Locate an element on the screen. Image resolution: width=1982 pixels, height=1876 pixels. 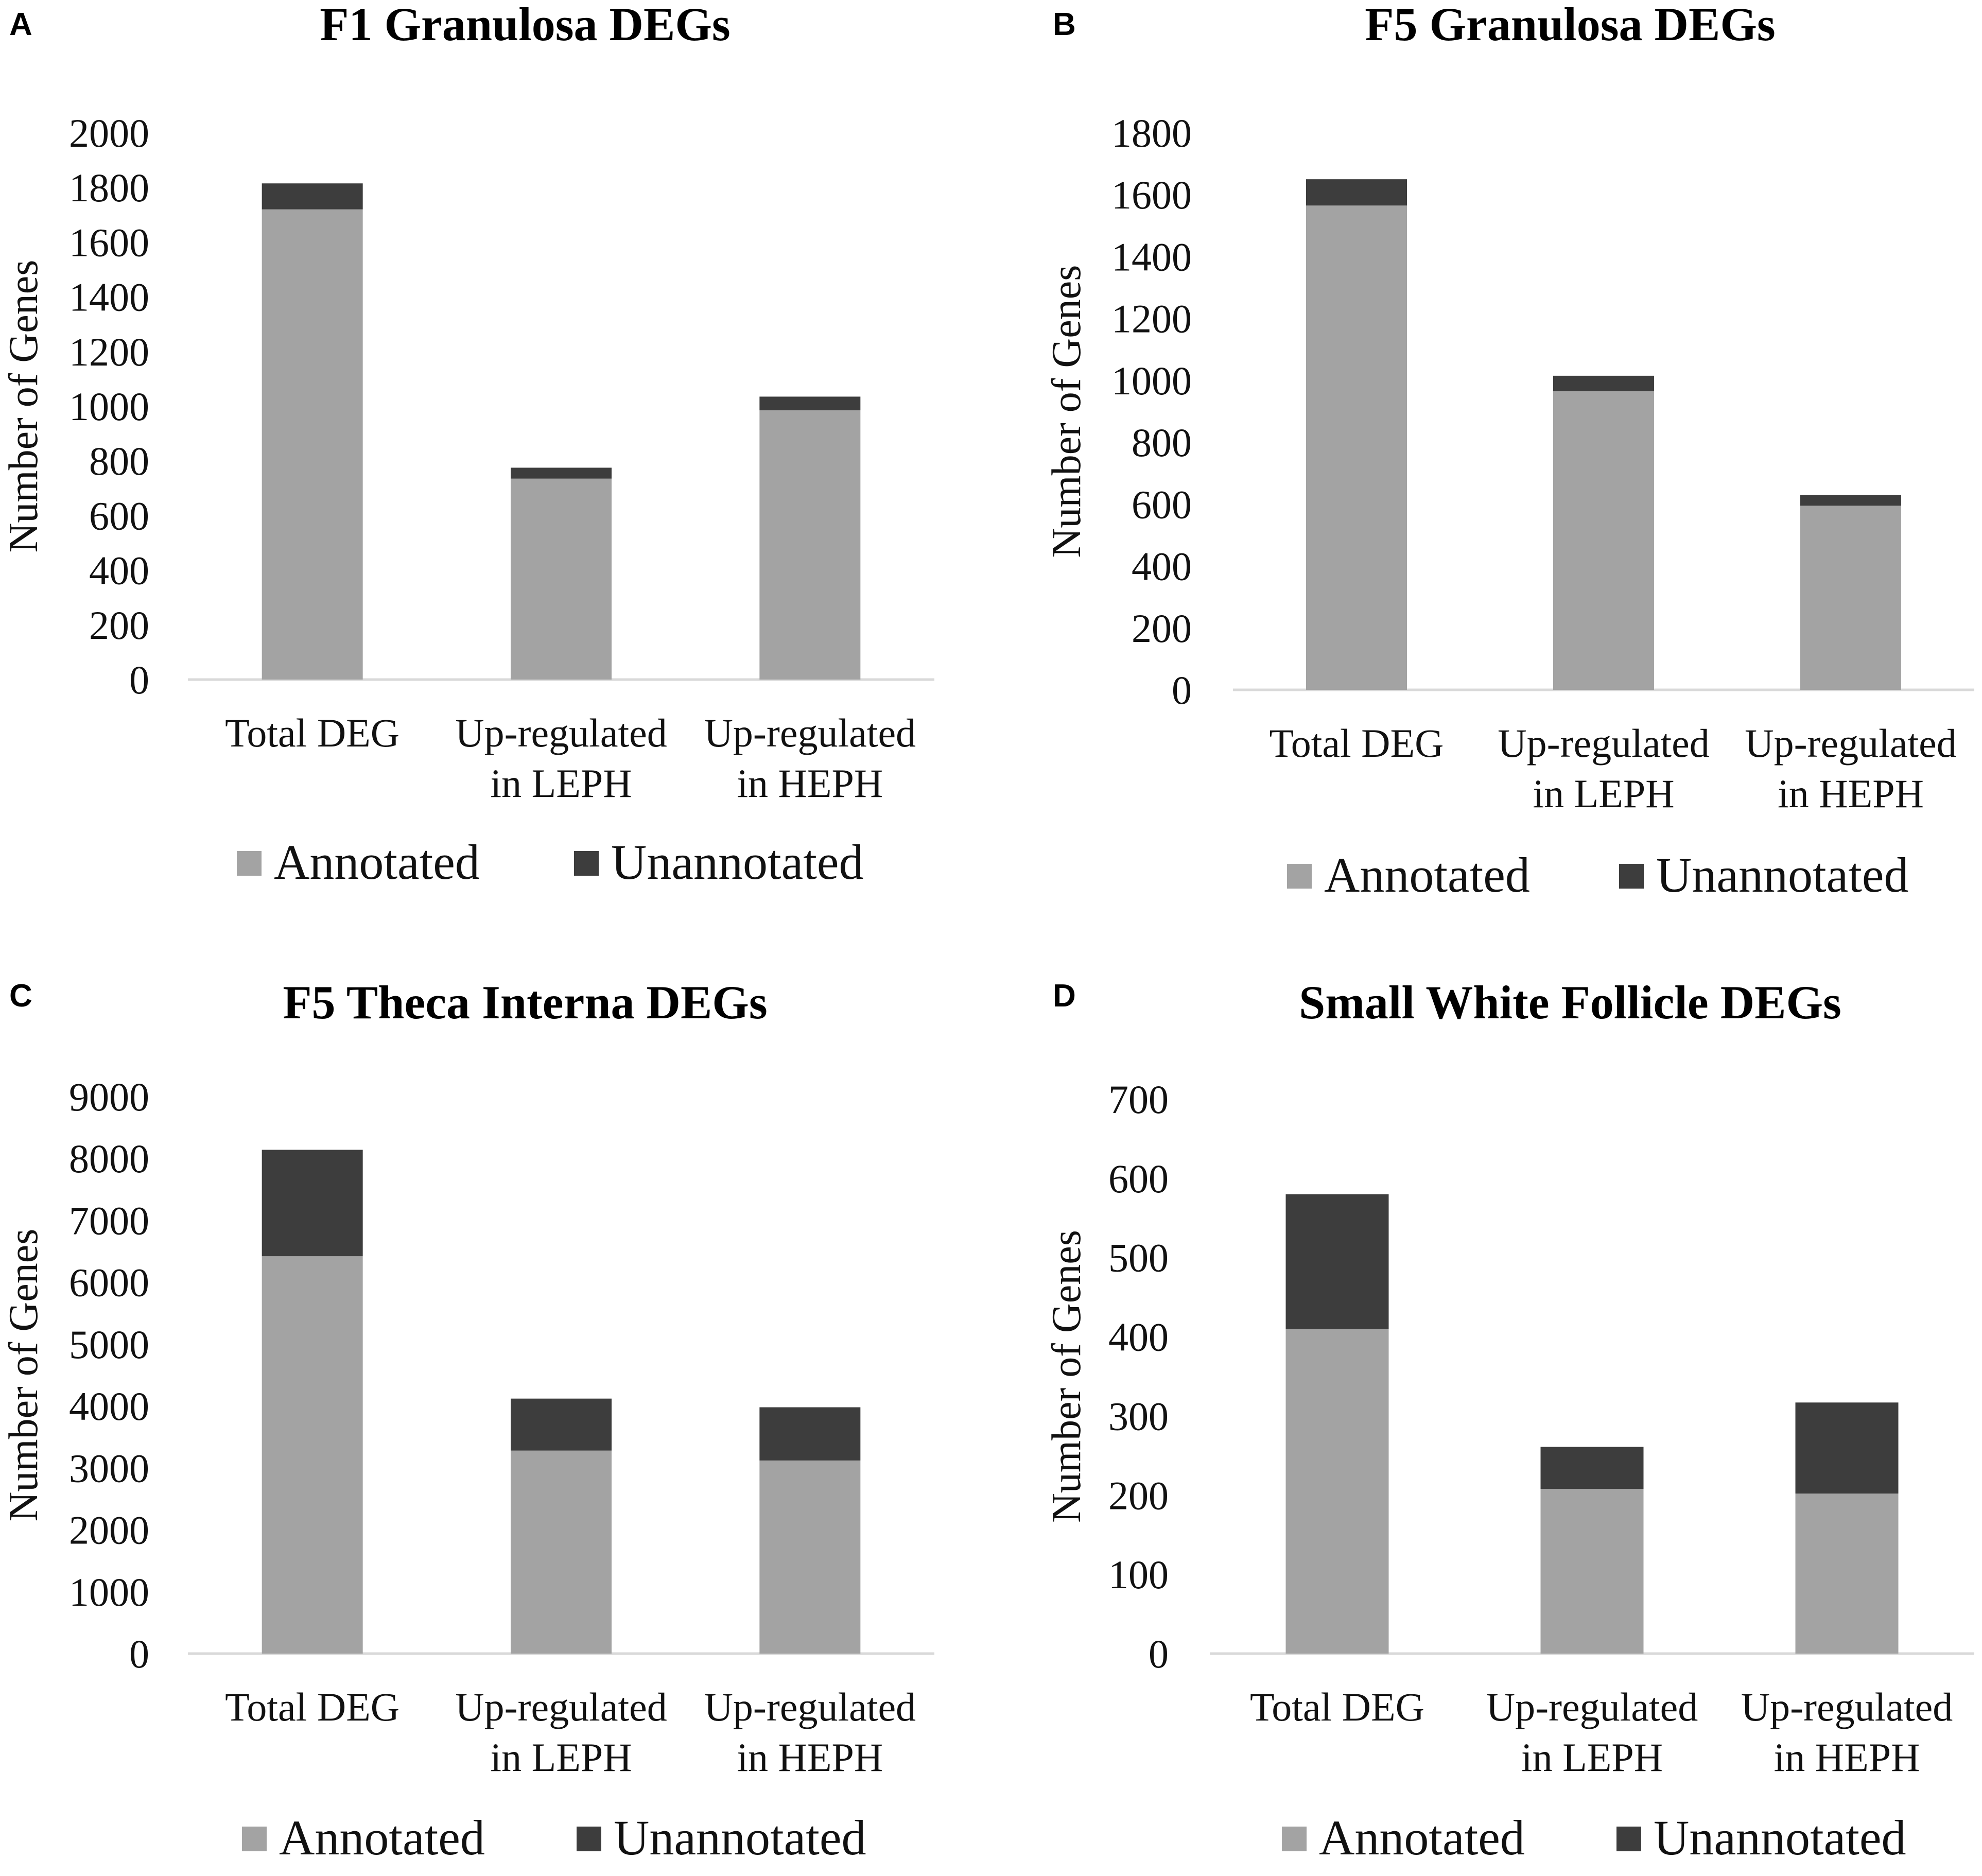
bar-d-2-unannotated is located at coordinates (1592, 1468).